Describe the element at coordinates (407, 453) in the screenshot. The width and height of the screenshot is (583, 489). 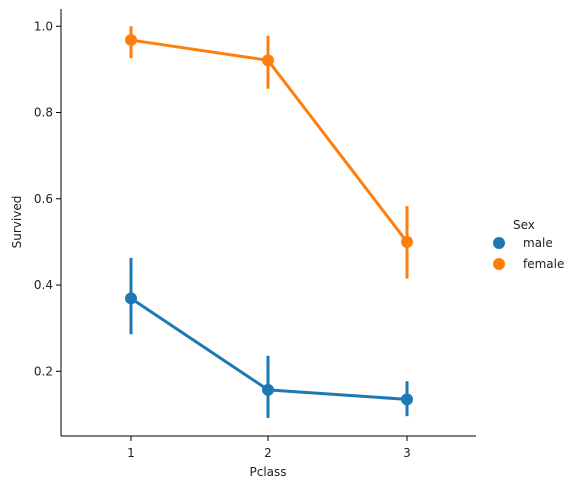
I see `x-tick-label: 3` at that location.